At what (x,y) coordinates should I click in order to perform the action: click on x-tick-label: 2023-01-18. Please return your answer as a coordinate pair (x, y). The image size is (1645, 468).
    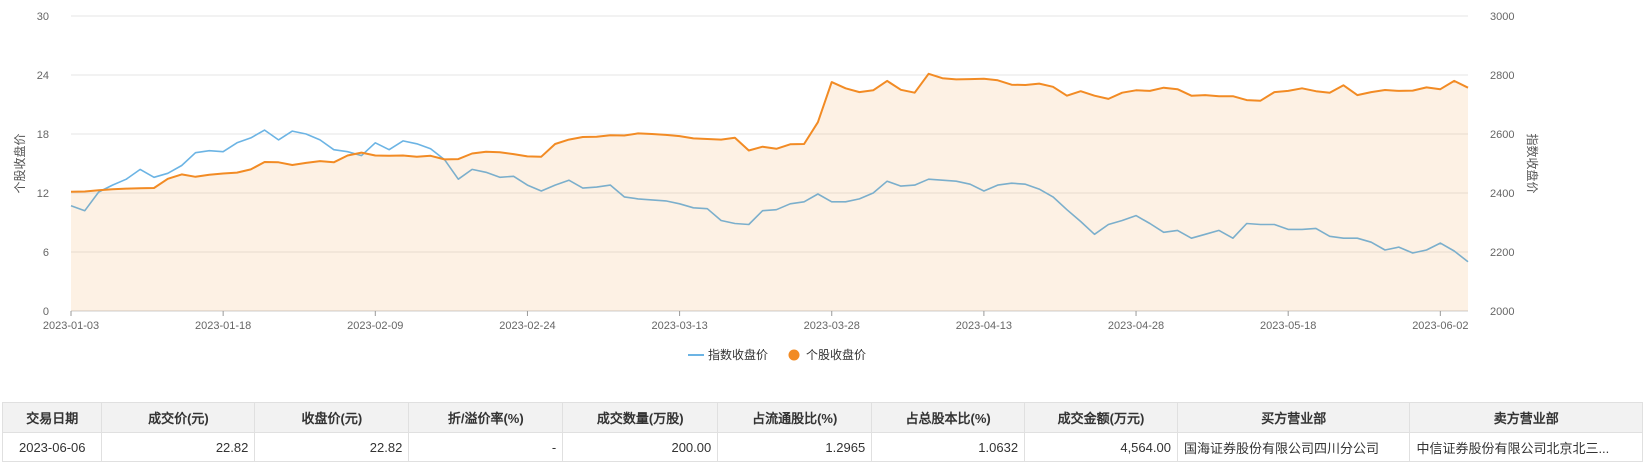
    Looking at the image, I should click on (223, 326).